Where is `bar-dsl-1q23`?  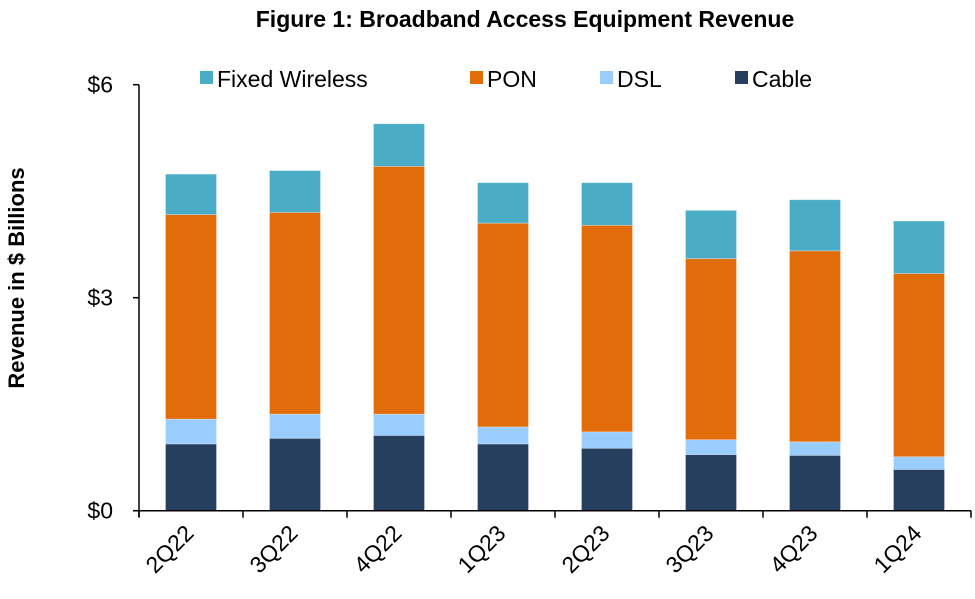 bar-dsl-1q23 is located at coordinates (503, 435).